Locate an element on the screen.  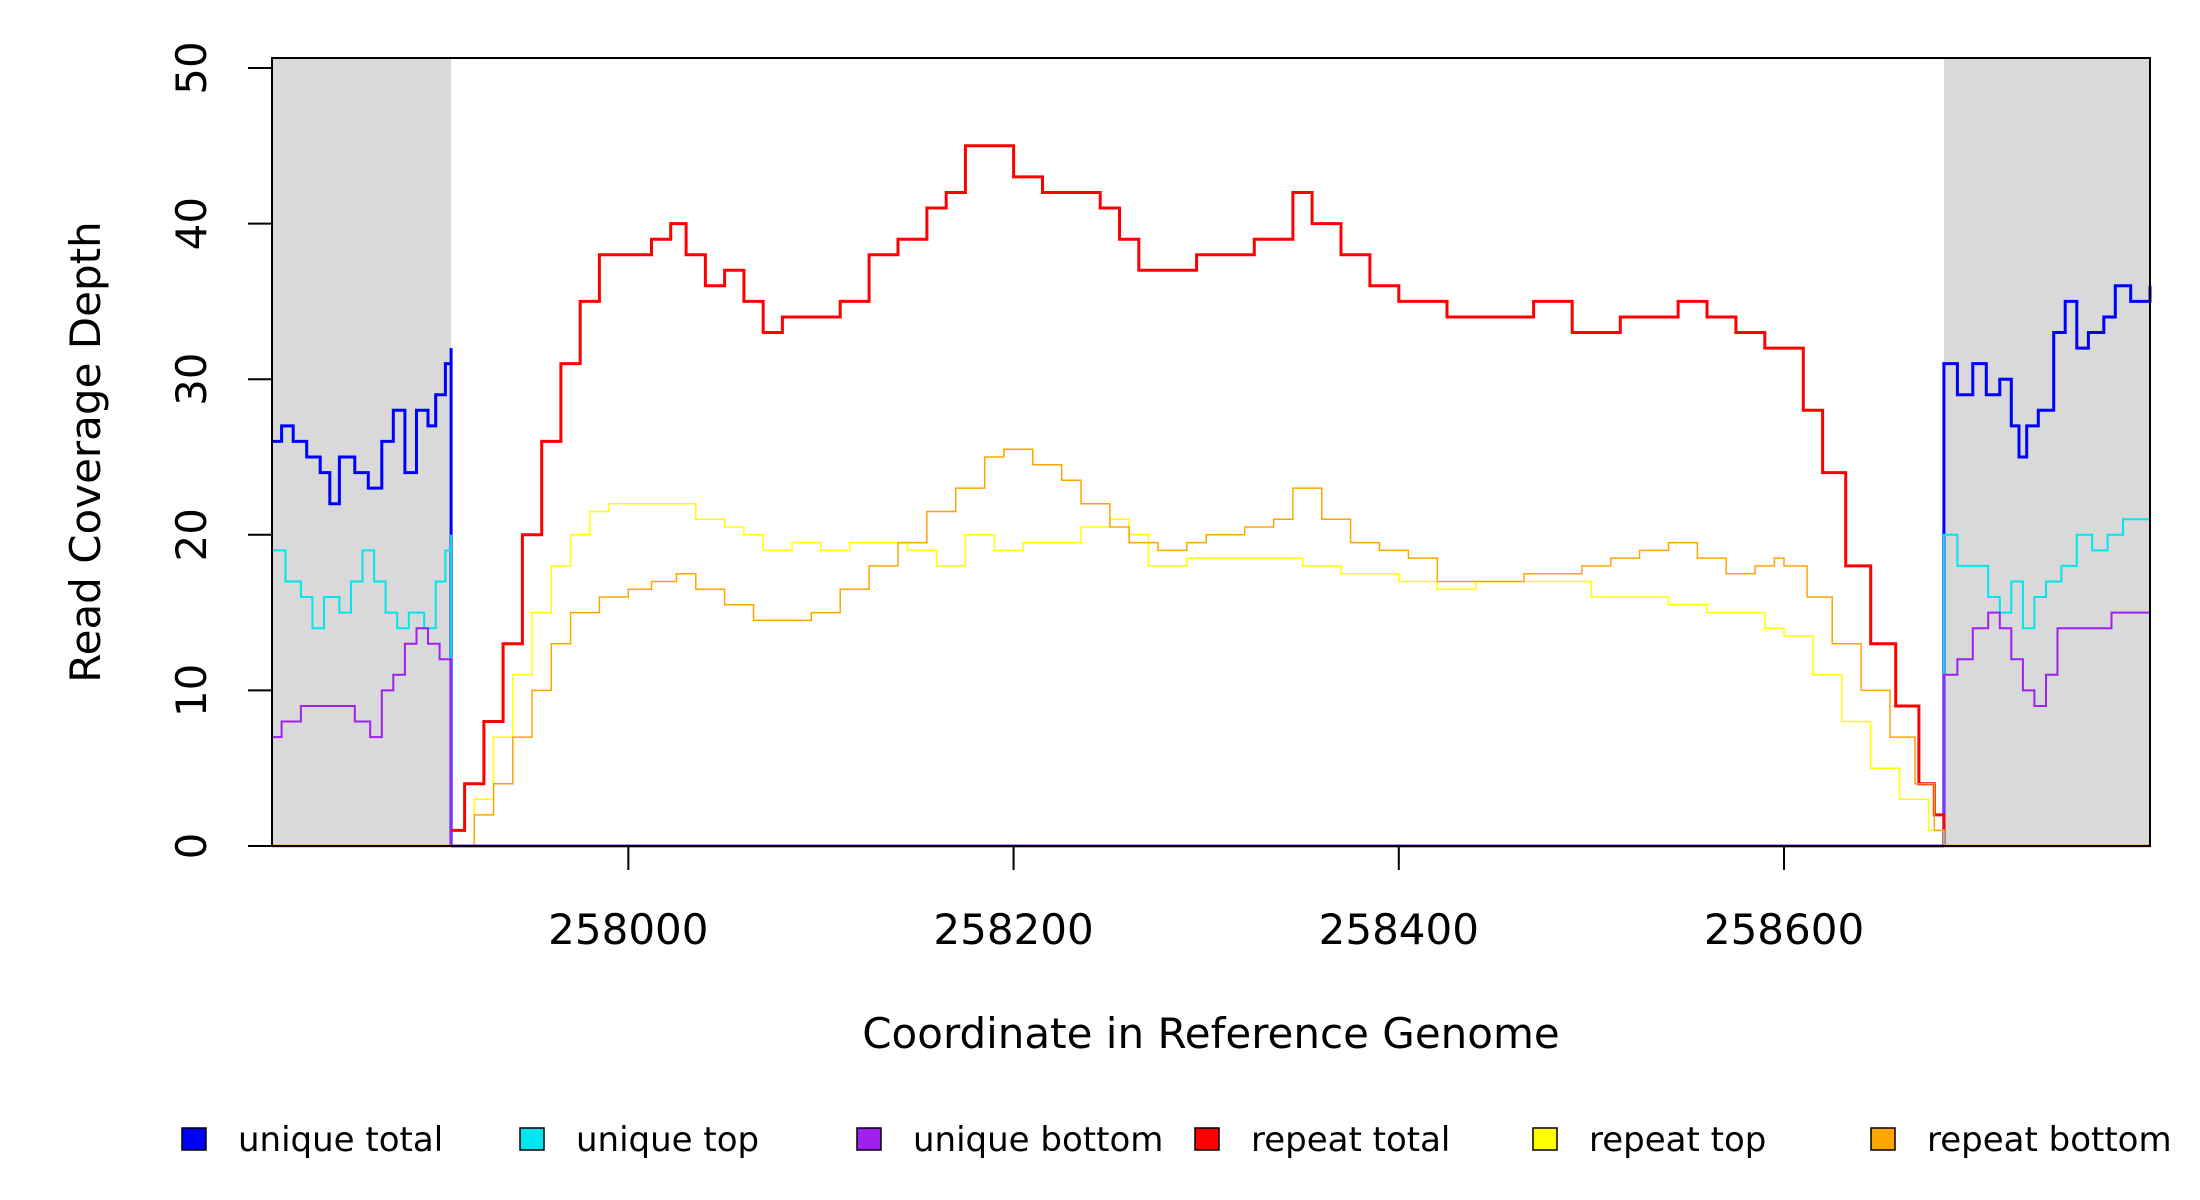
legend-key-s-repeat-top is located at coordinates (1545, 1139).